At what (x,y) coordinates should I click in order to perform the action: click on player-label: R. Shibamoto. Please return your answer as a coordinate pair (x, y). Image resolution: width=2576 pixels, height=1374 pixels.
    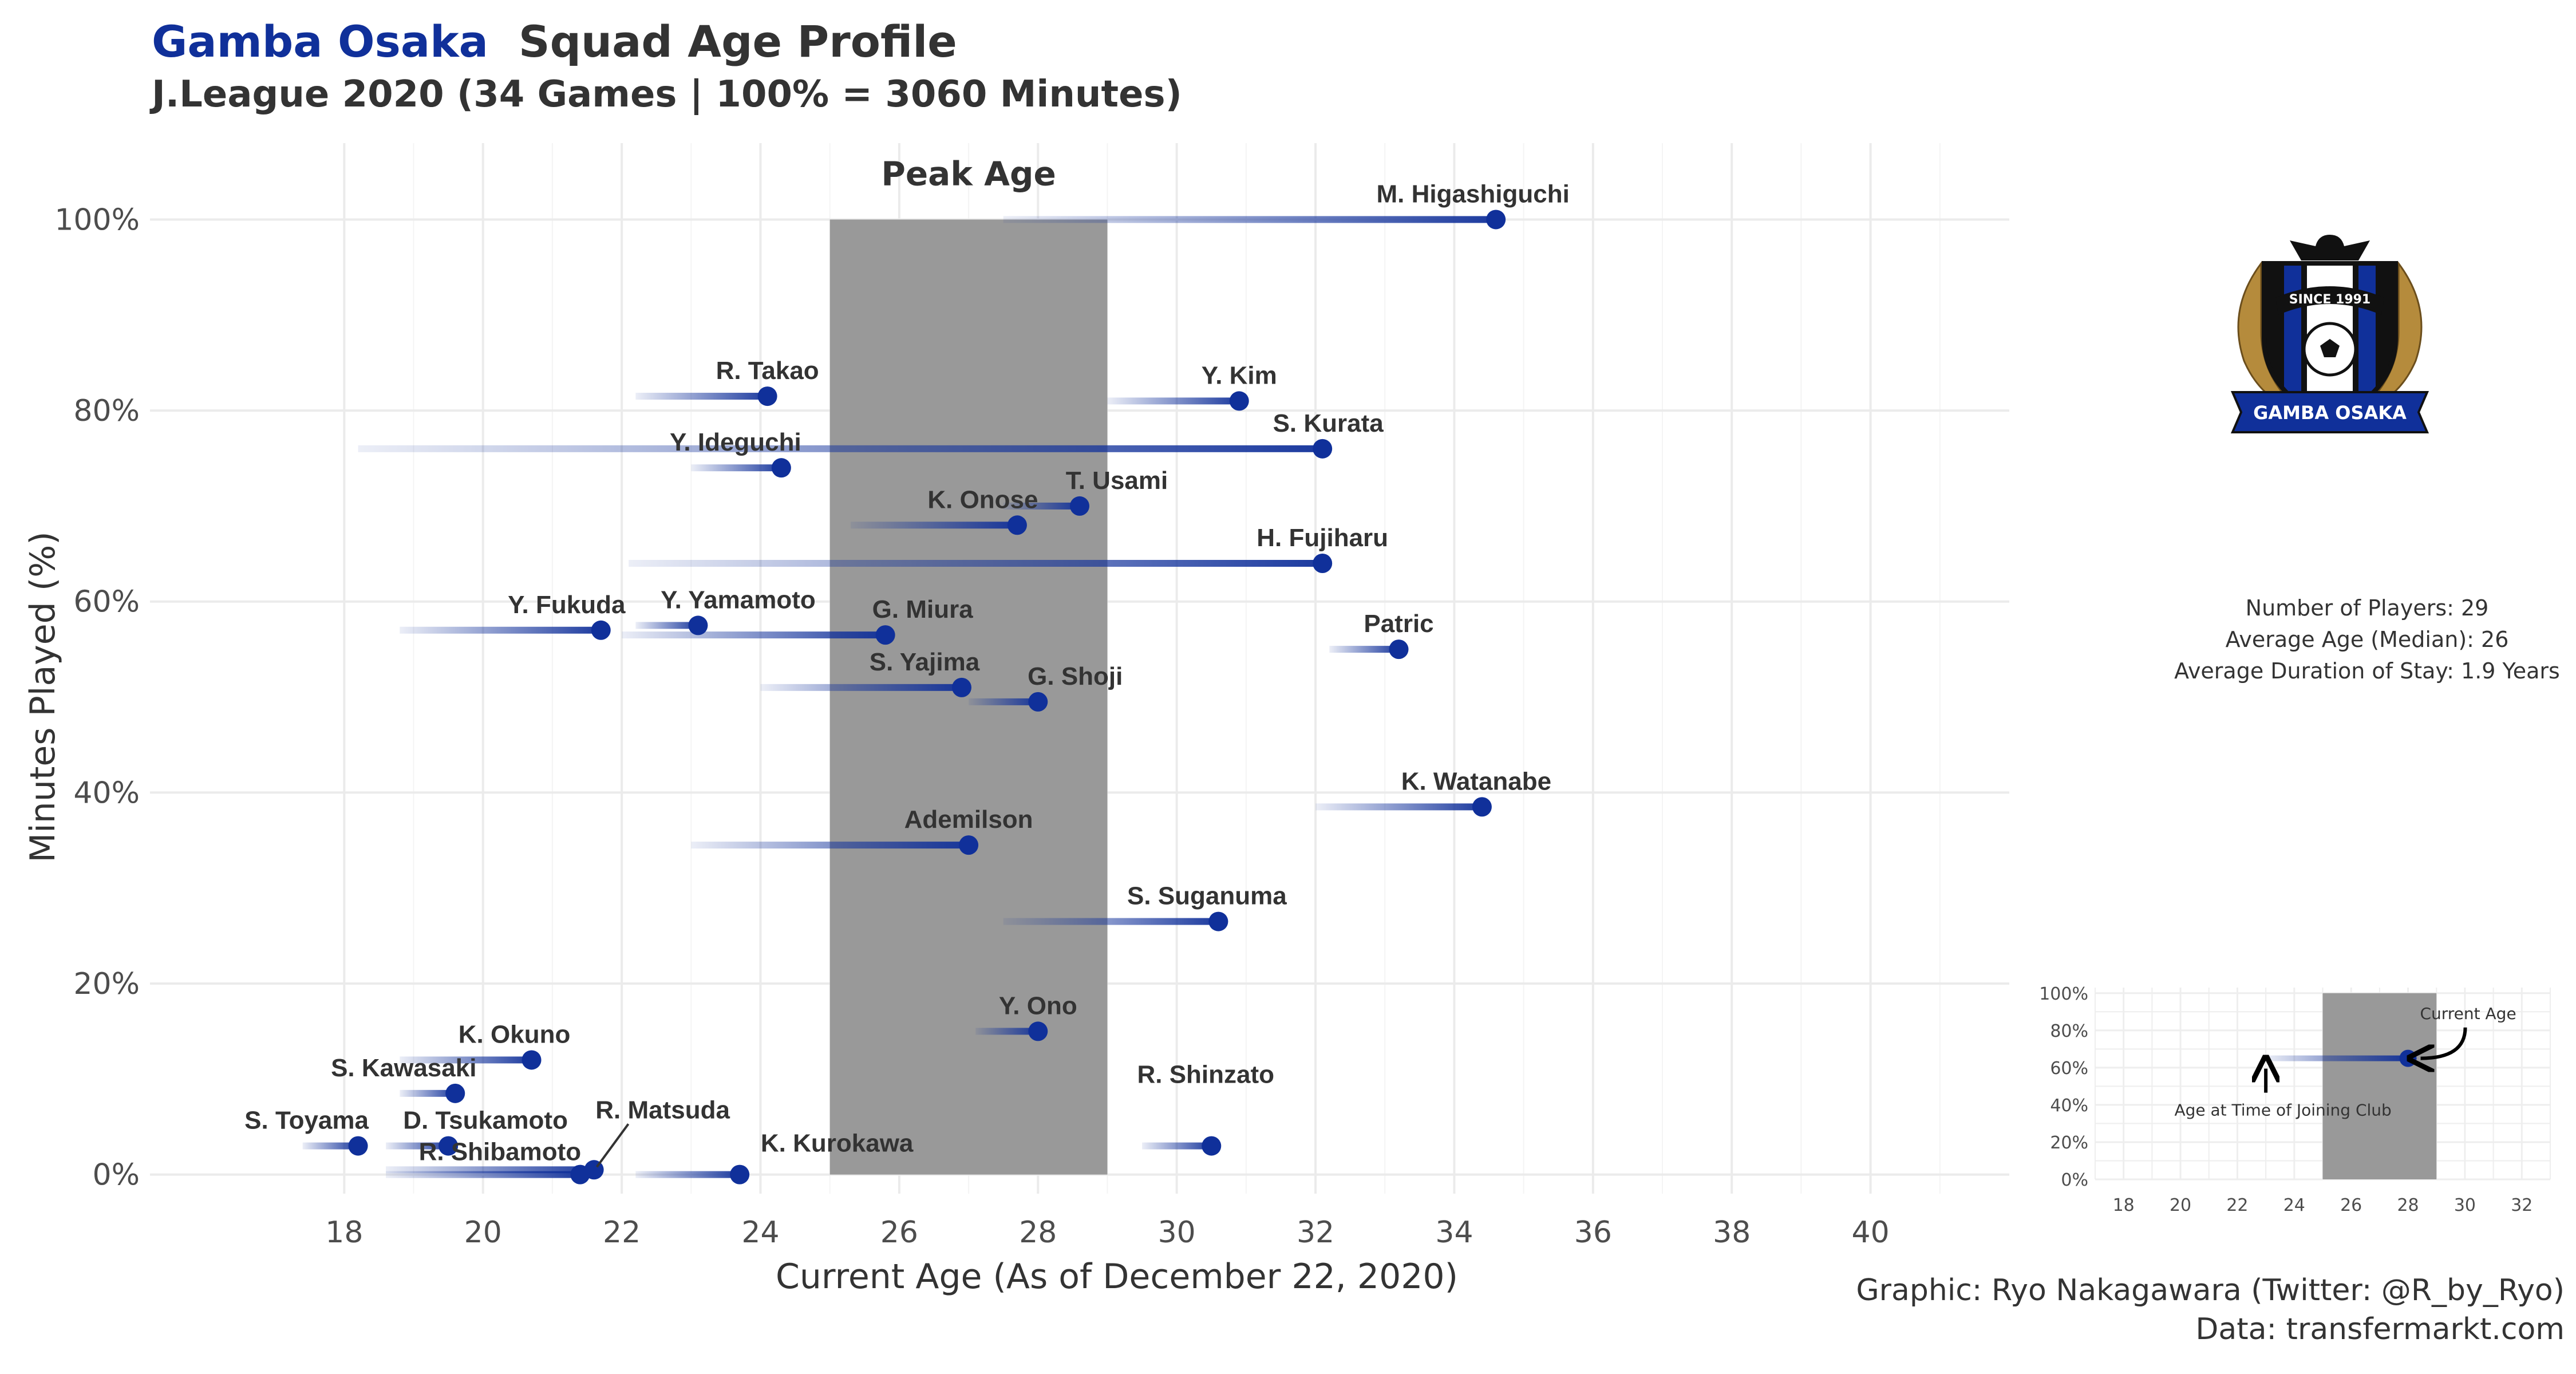
    Looking at the image, I should click on (500, 1152).